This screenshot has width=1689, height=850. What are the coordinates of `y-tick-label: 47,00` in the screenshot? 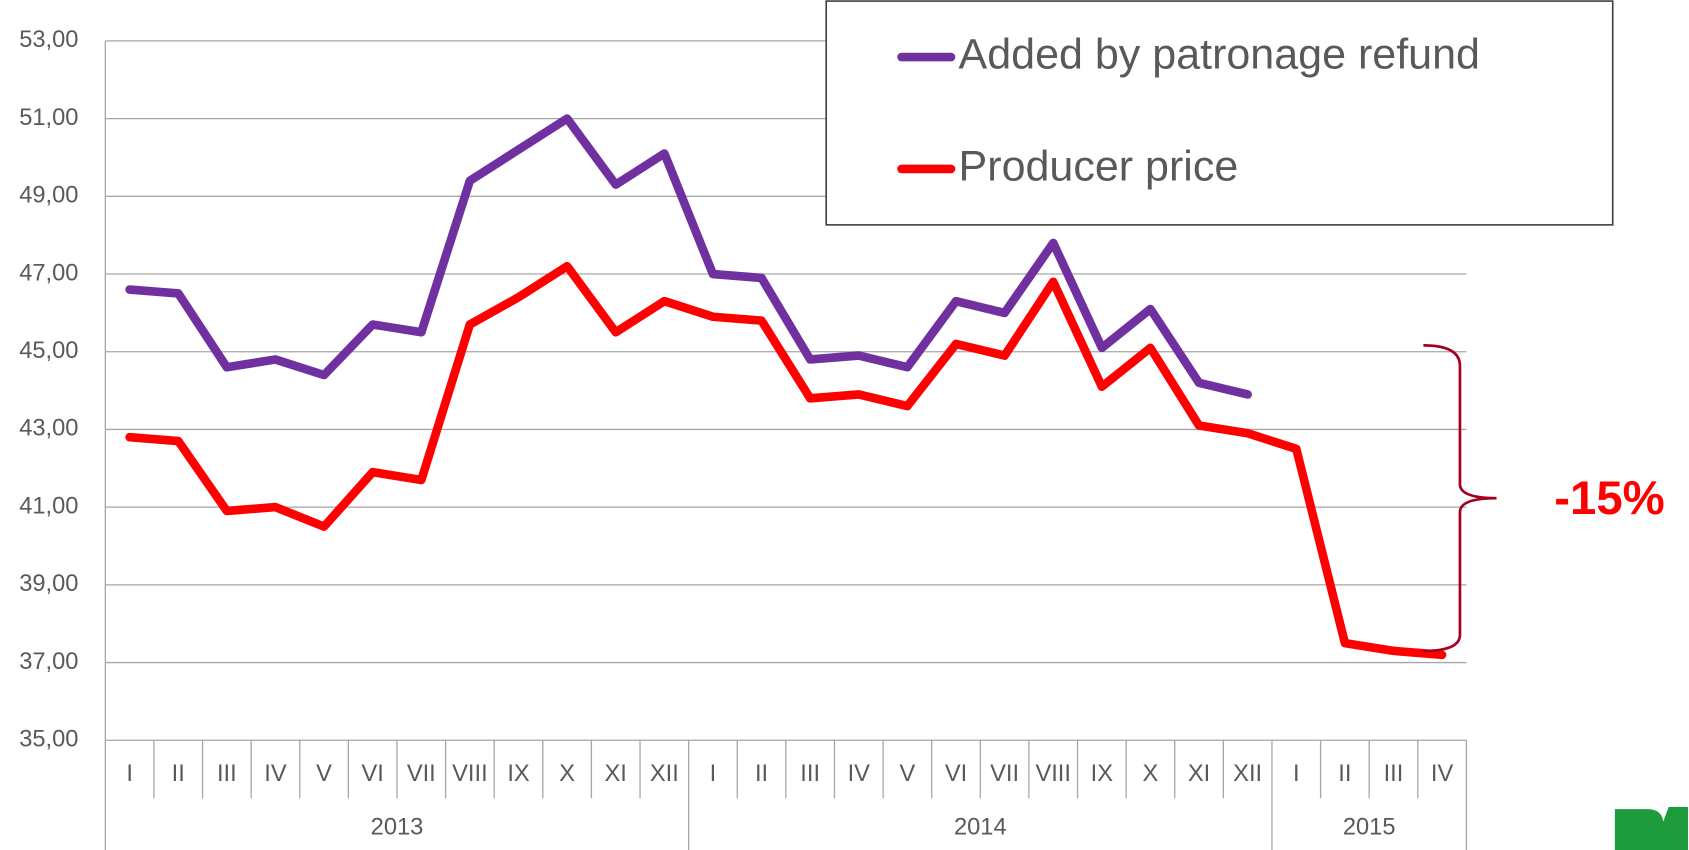 It's located at (48, 273).